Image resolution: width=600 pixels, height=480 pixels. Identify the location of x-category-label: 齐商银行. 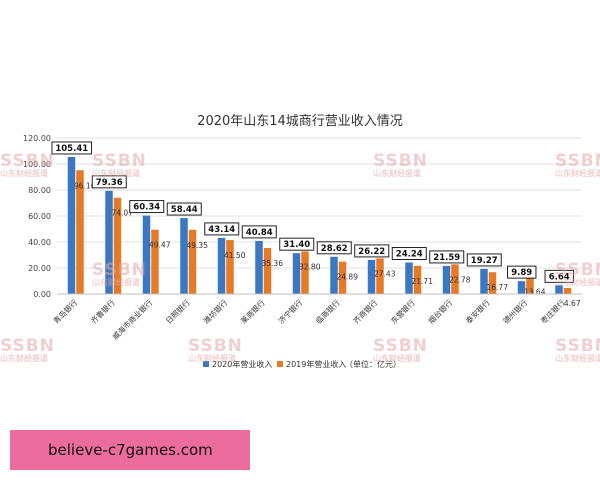
(365, 311).